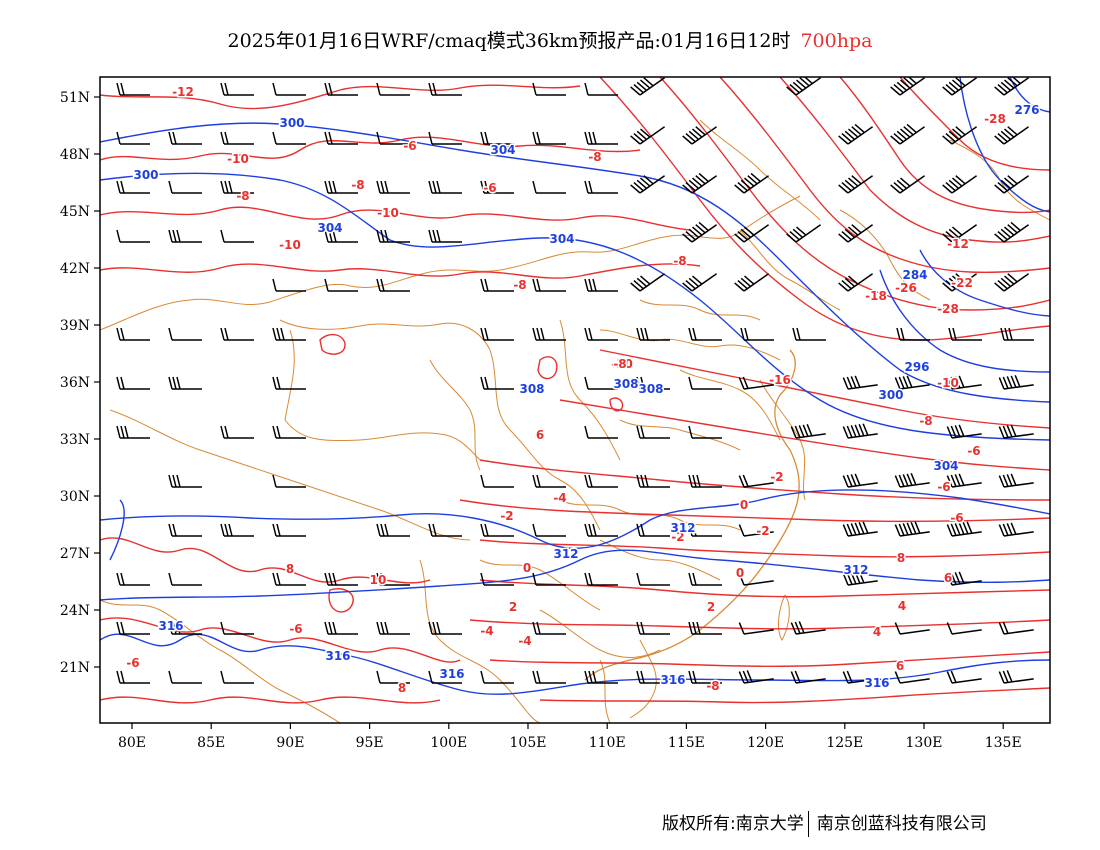 Image resolution: width=1100 pixels, height=850 pixels. I want to click on lon-tick-label: 90E, so click(290, 743).